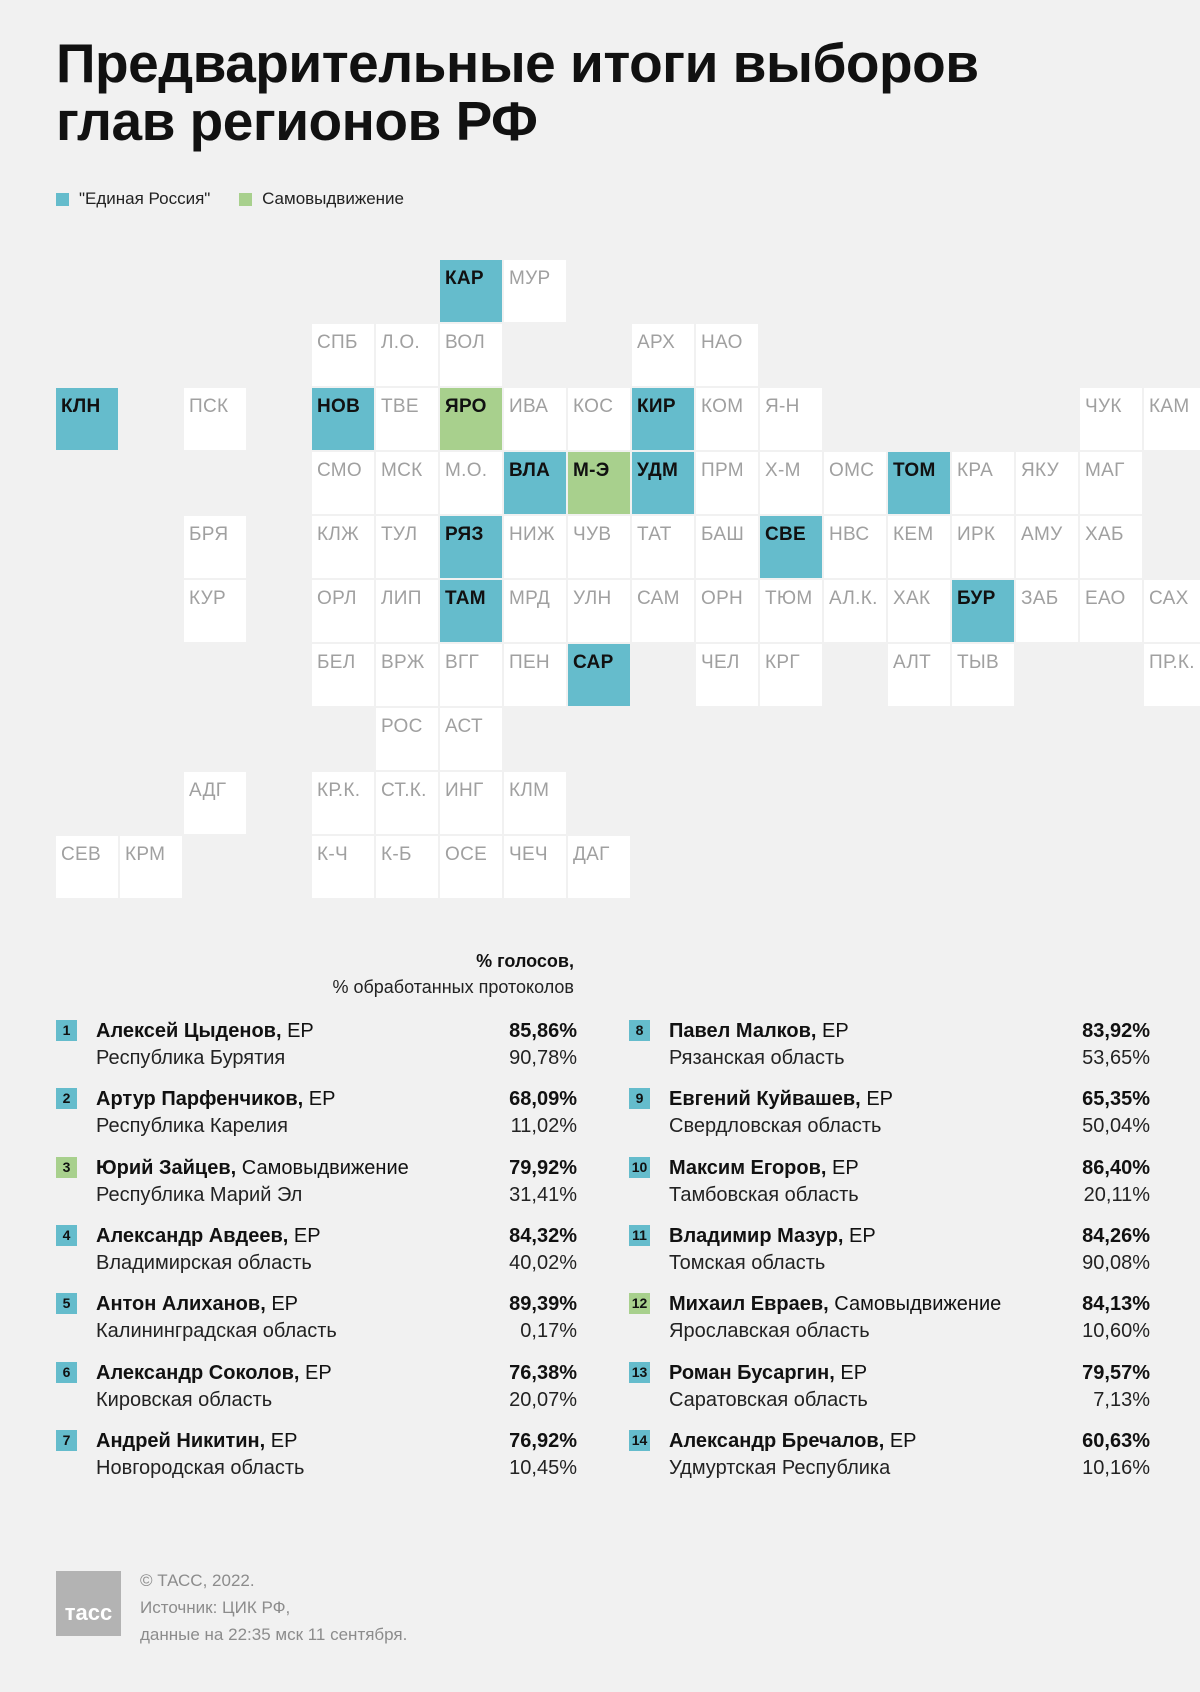 This screenshot has height=1692, width=1200. Describe the element at coordinates (66, 1167) in the screenshot. I see `result-number-badge: 3` at that location.